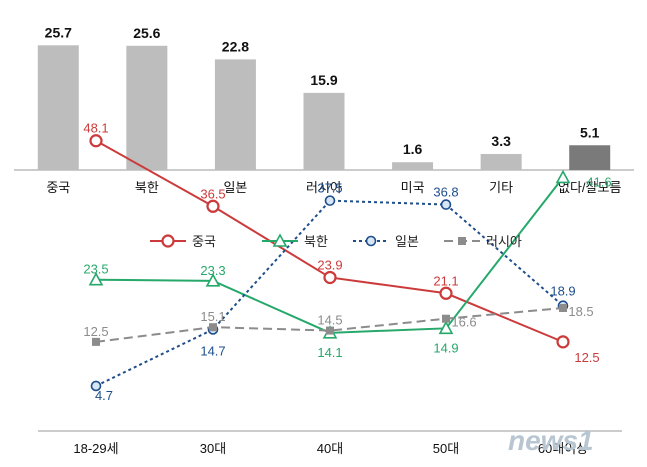  What do you see at coordinates (504, 241) in the screenshot?
I see `legend-label: 러시아` at bounding box center [504, 241].